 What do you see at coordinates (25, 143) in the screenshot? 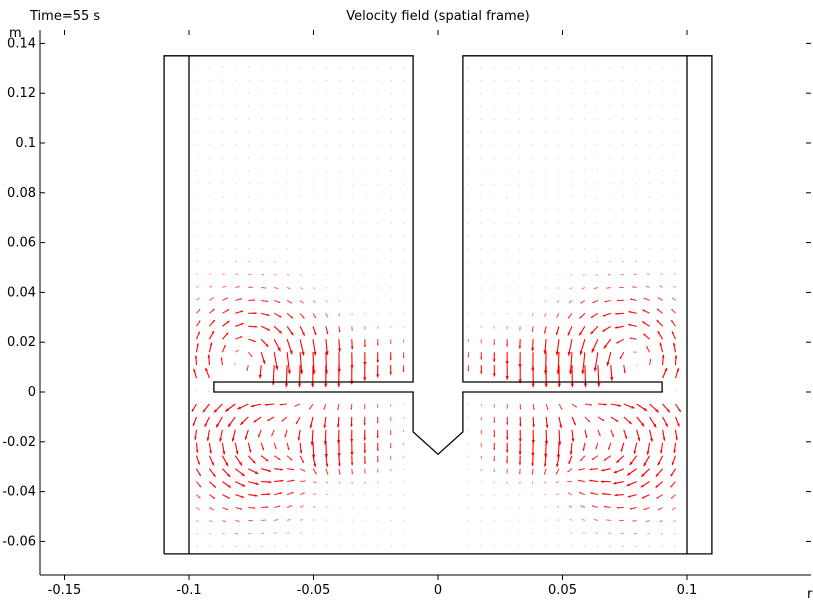
I see `y-tick-label: 0.1` at bounding box center [25, 143].